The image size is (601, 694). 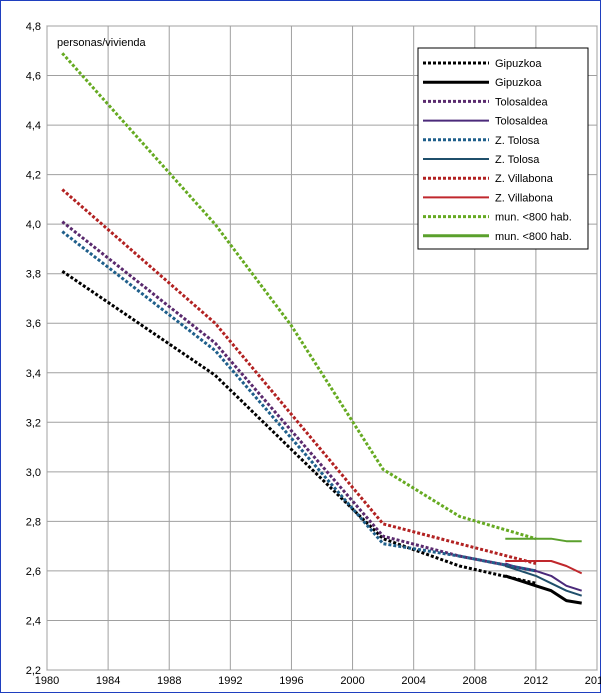 What do you see at coordinates (33, 522) in the screenshot?
I see `y-tick-label: 2,8` at bounding box center [33, 522].